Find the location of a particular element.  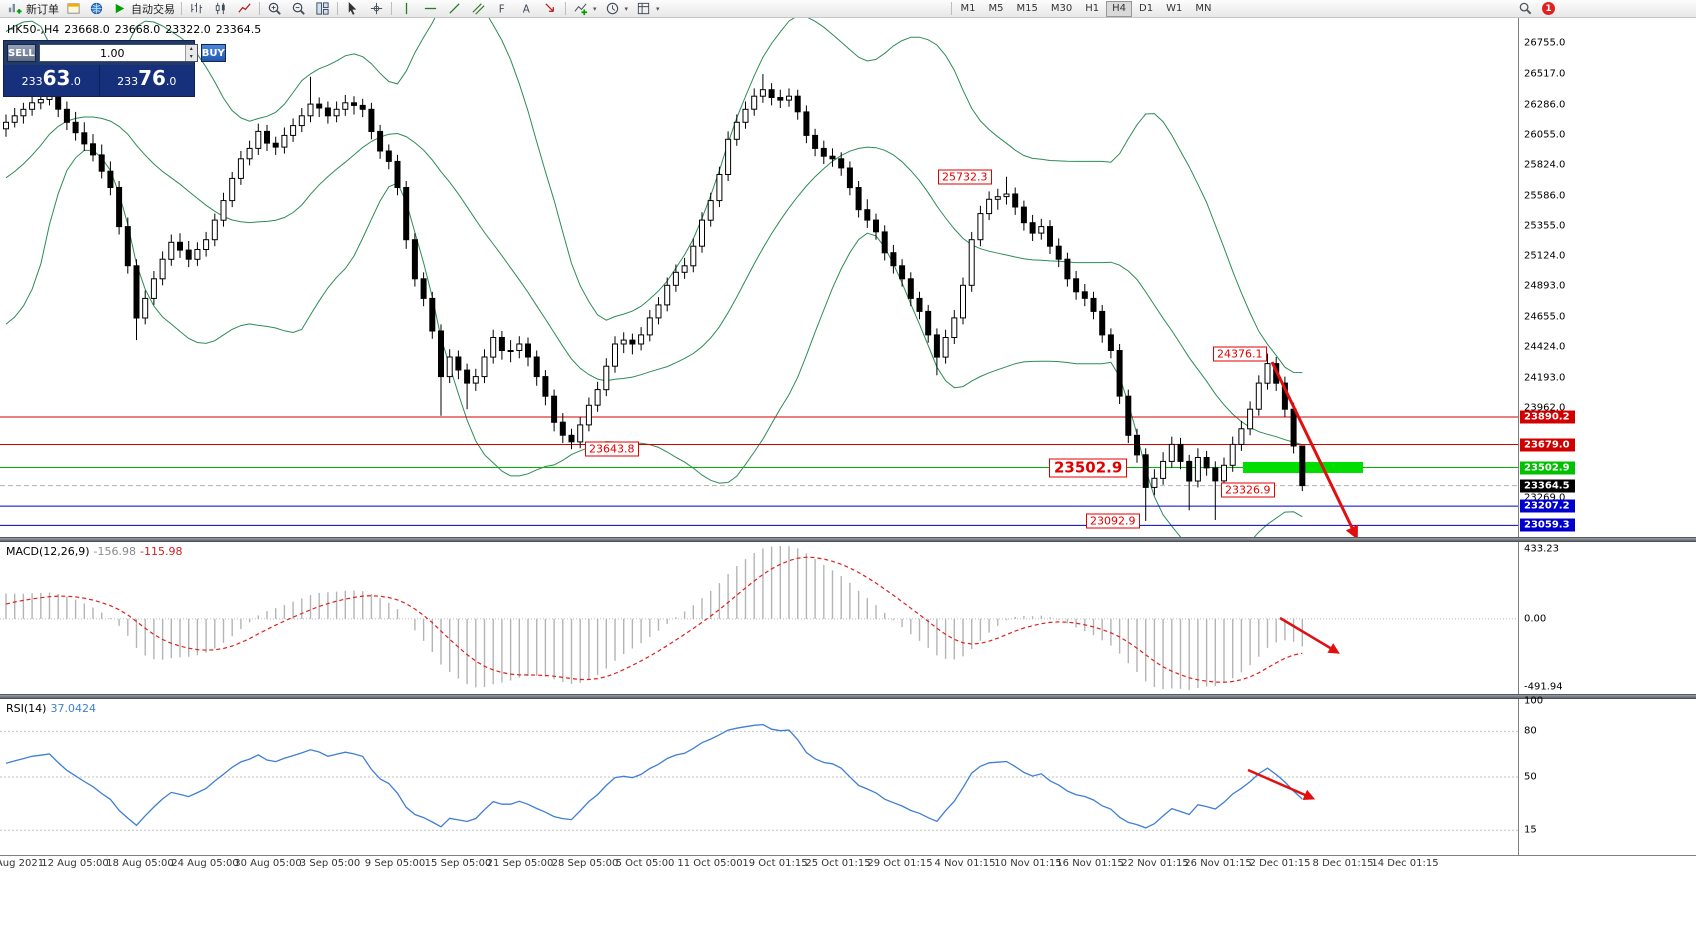

price-axis-label-23502.9: 23502.9 is located at coordinates (1547, 467).